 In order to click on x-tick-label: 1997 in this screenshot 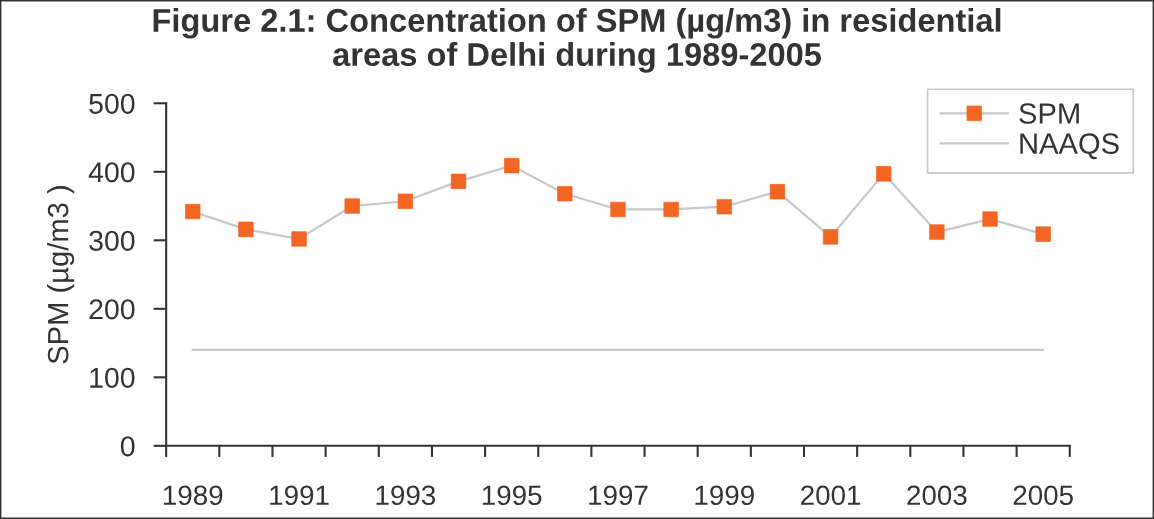, I will do `click(618, 495)`.